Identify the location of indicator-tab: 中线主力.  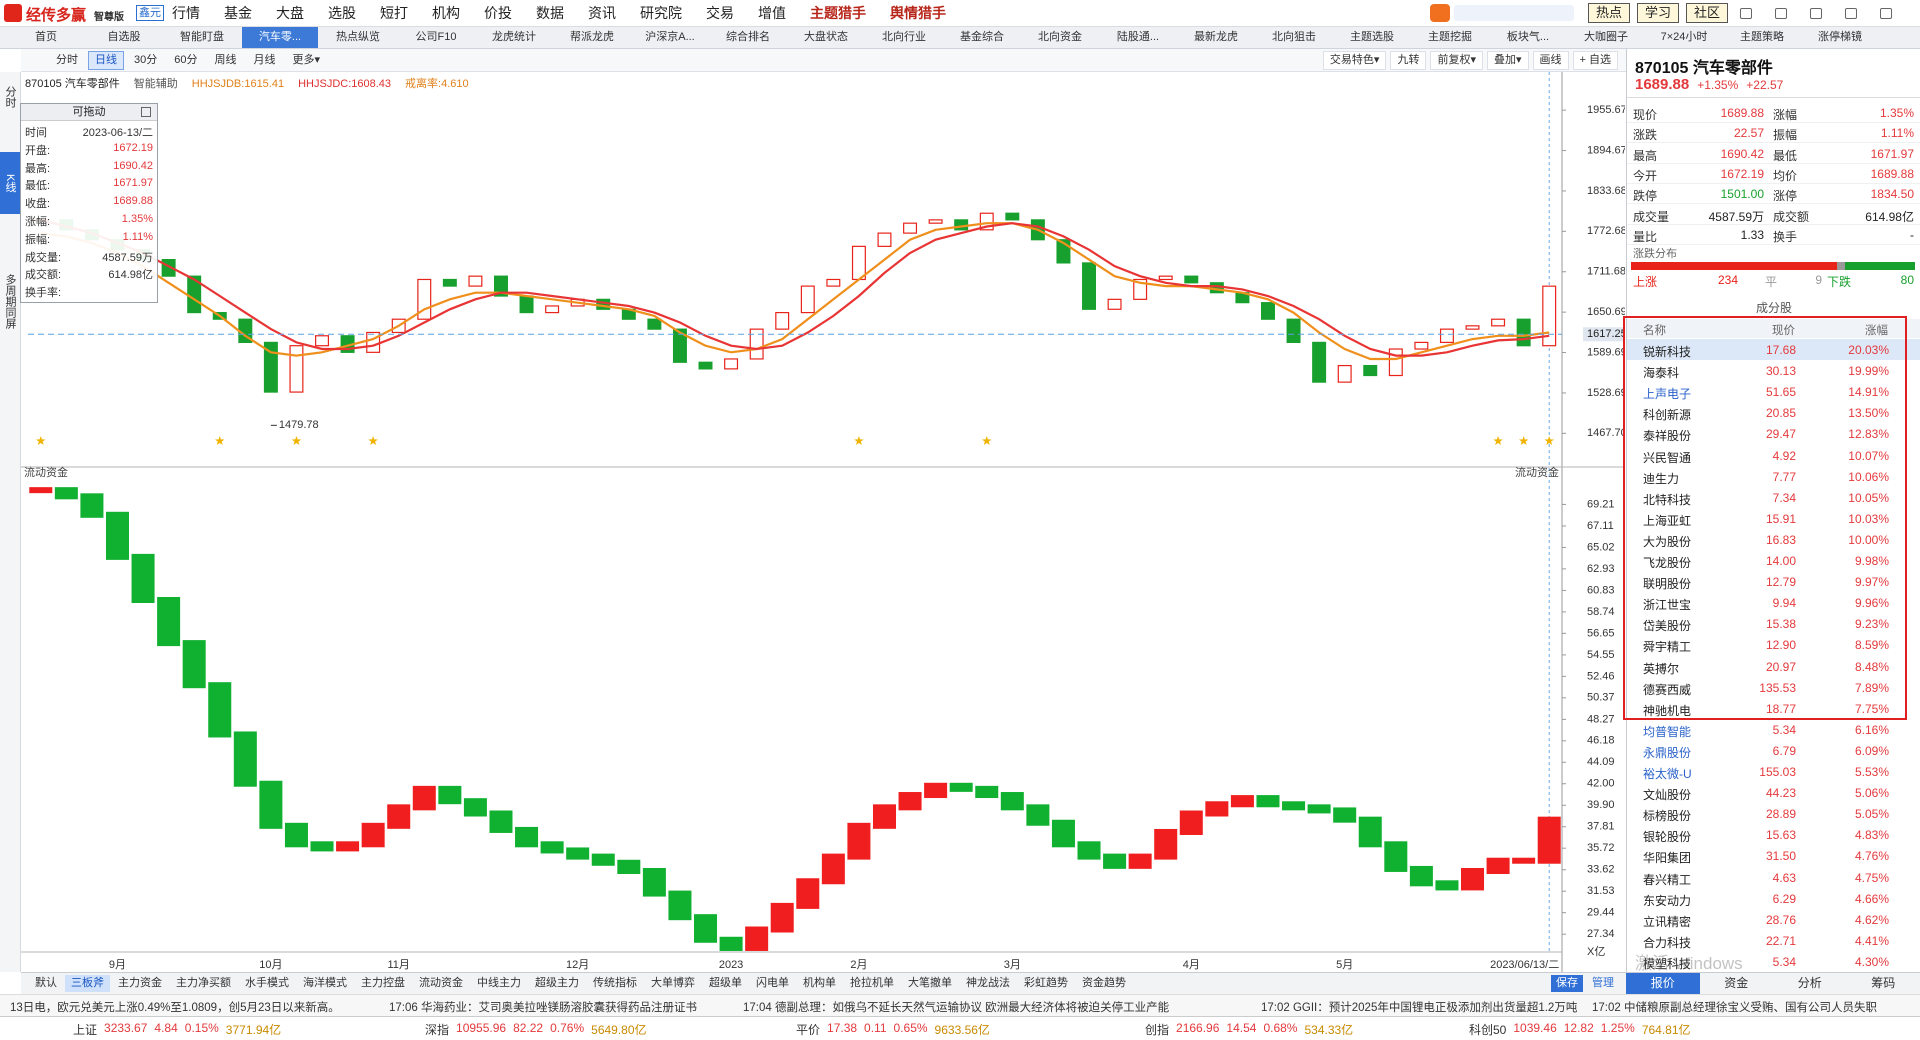
(499, 983).